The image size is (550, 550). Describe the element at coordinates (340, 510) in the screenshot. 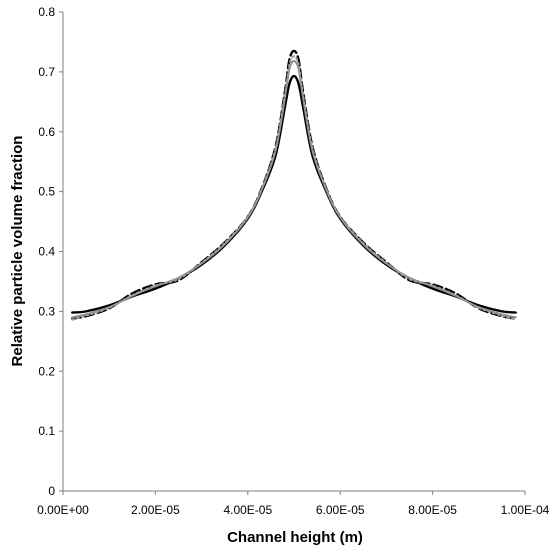

I see `x-tick-label: 6.00E-05` at that location.